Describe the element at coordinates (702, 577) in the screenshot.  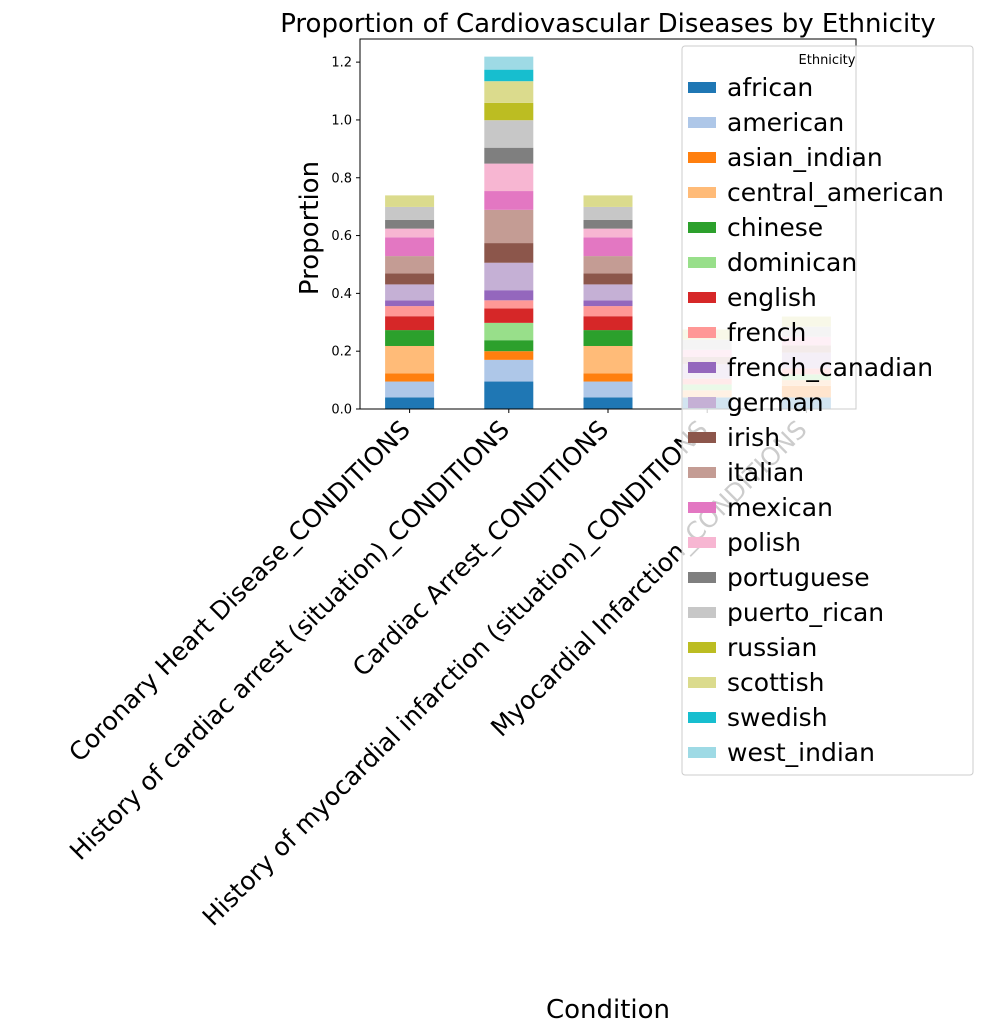
I see `legend-swatch-portuguese` at that location.